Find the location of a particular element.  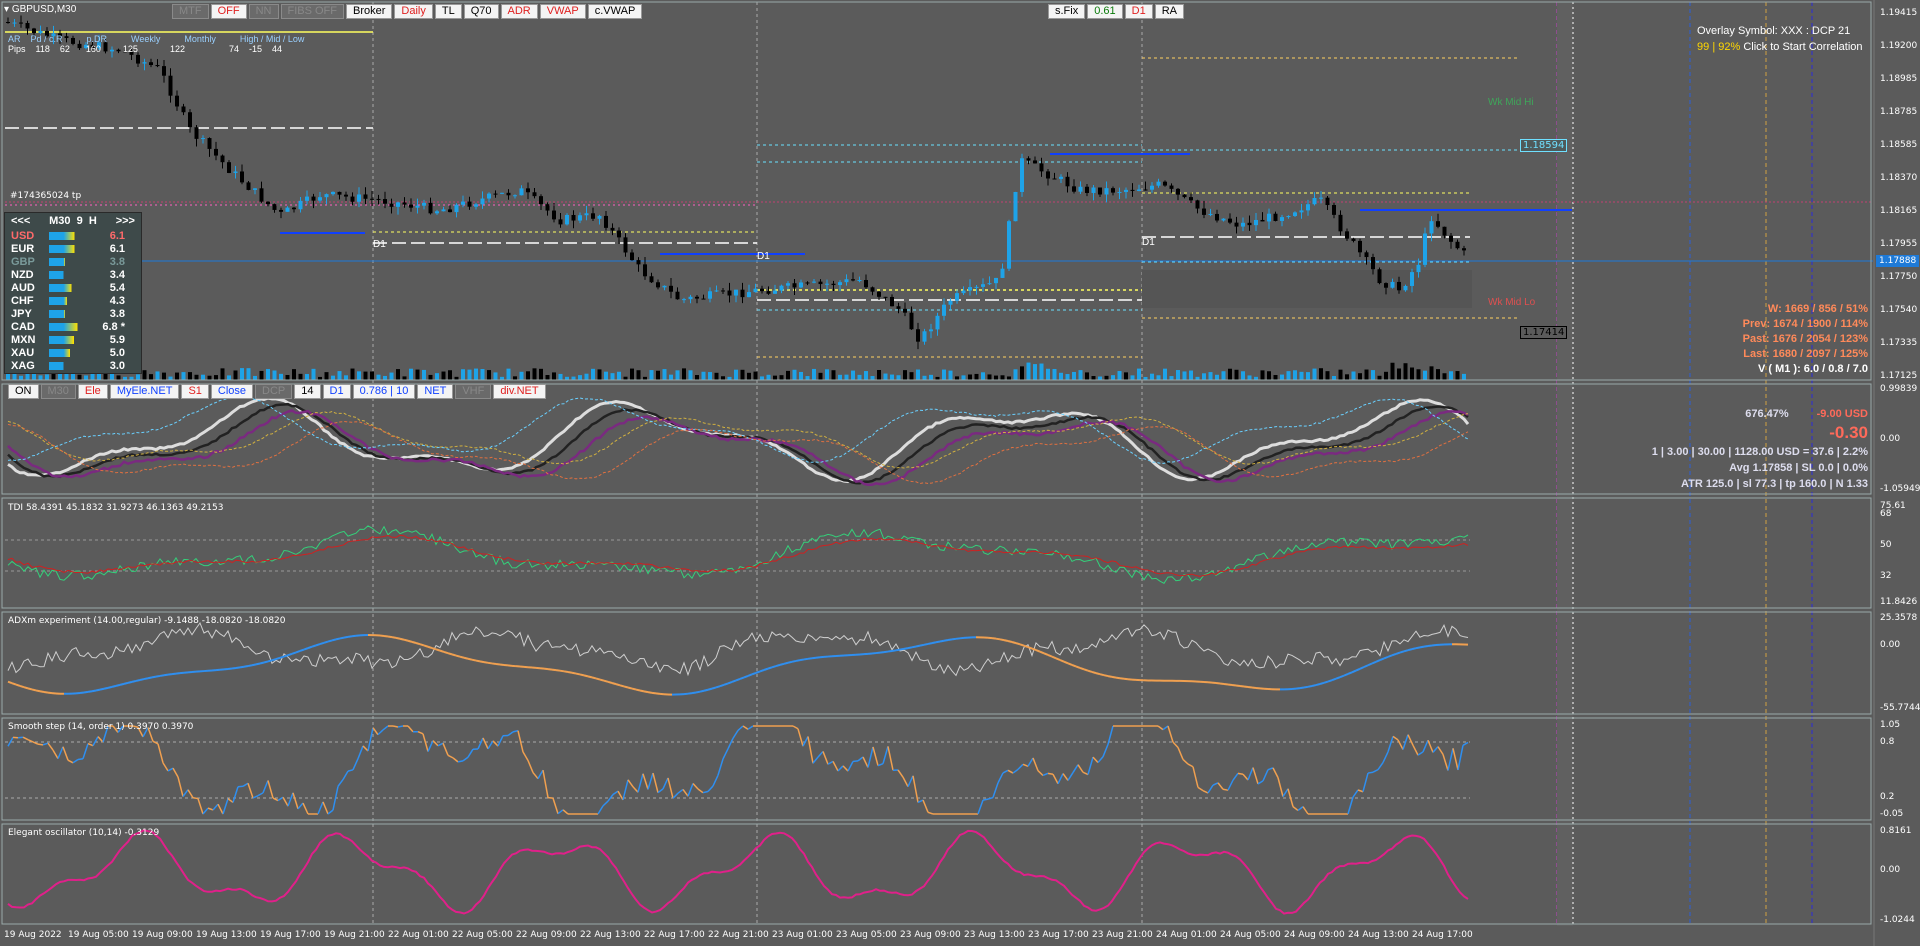

toolbar-button-tl: TL is located at coordinates (448, 11).